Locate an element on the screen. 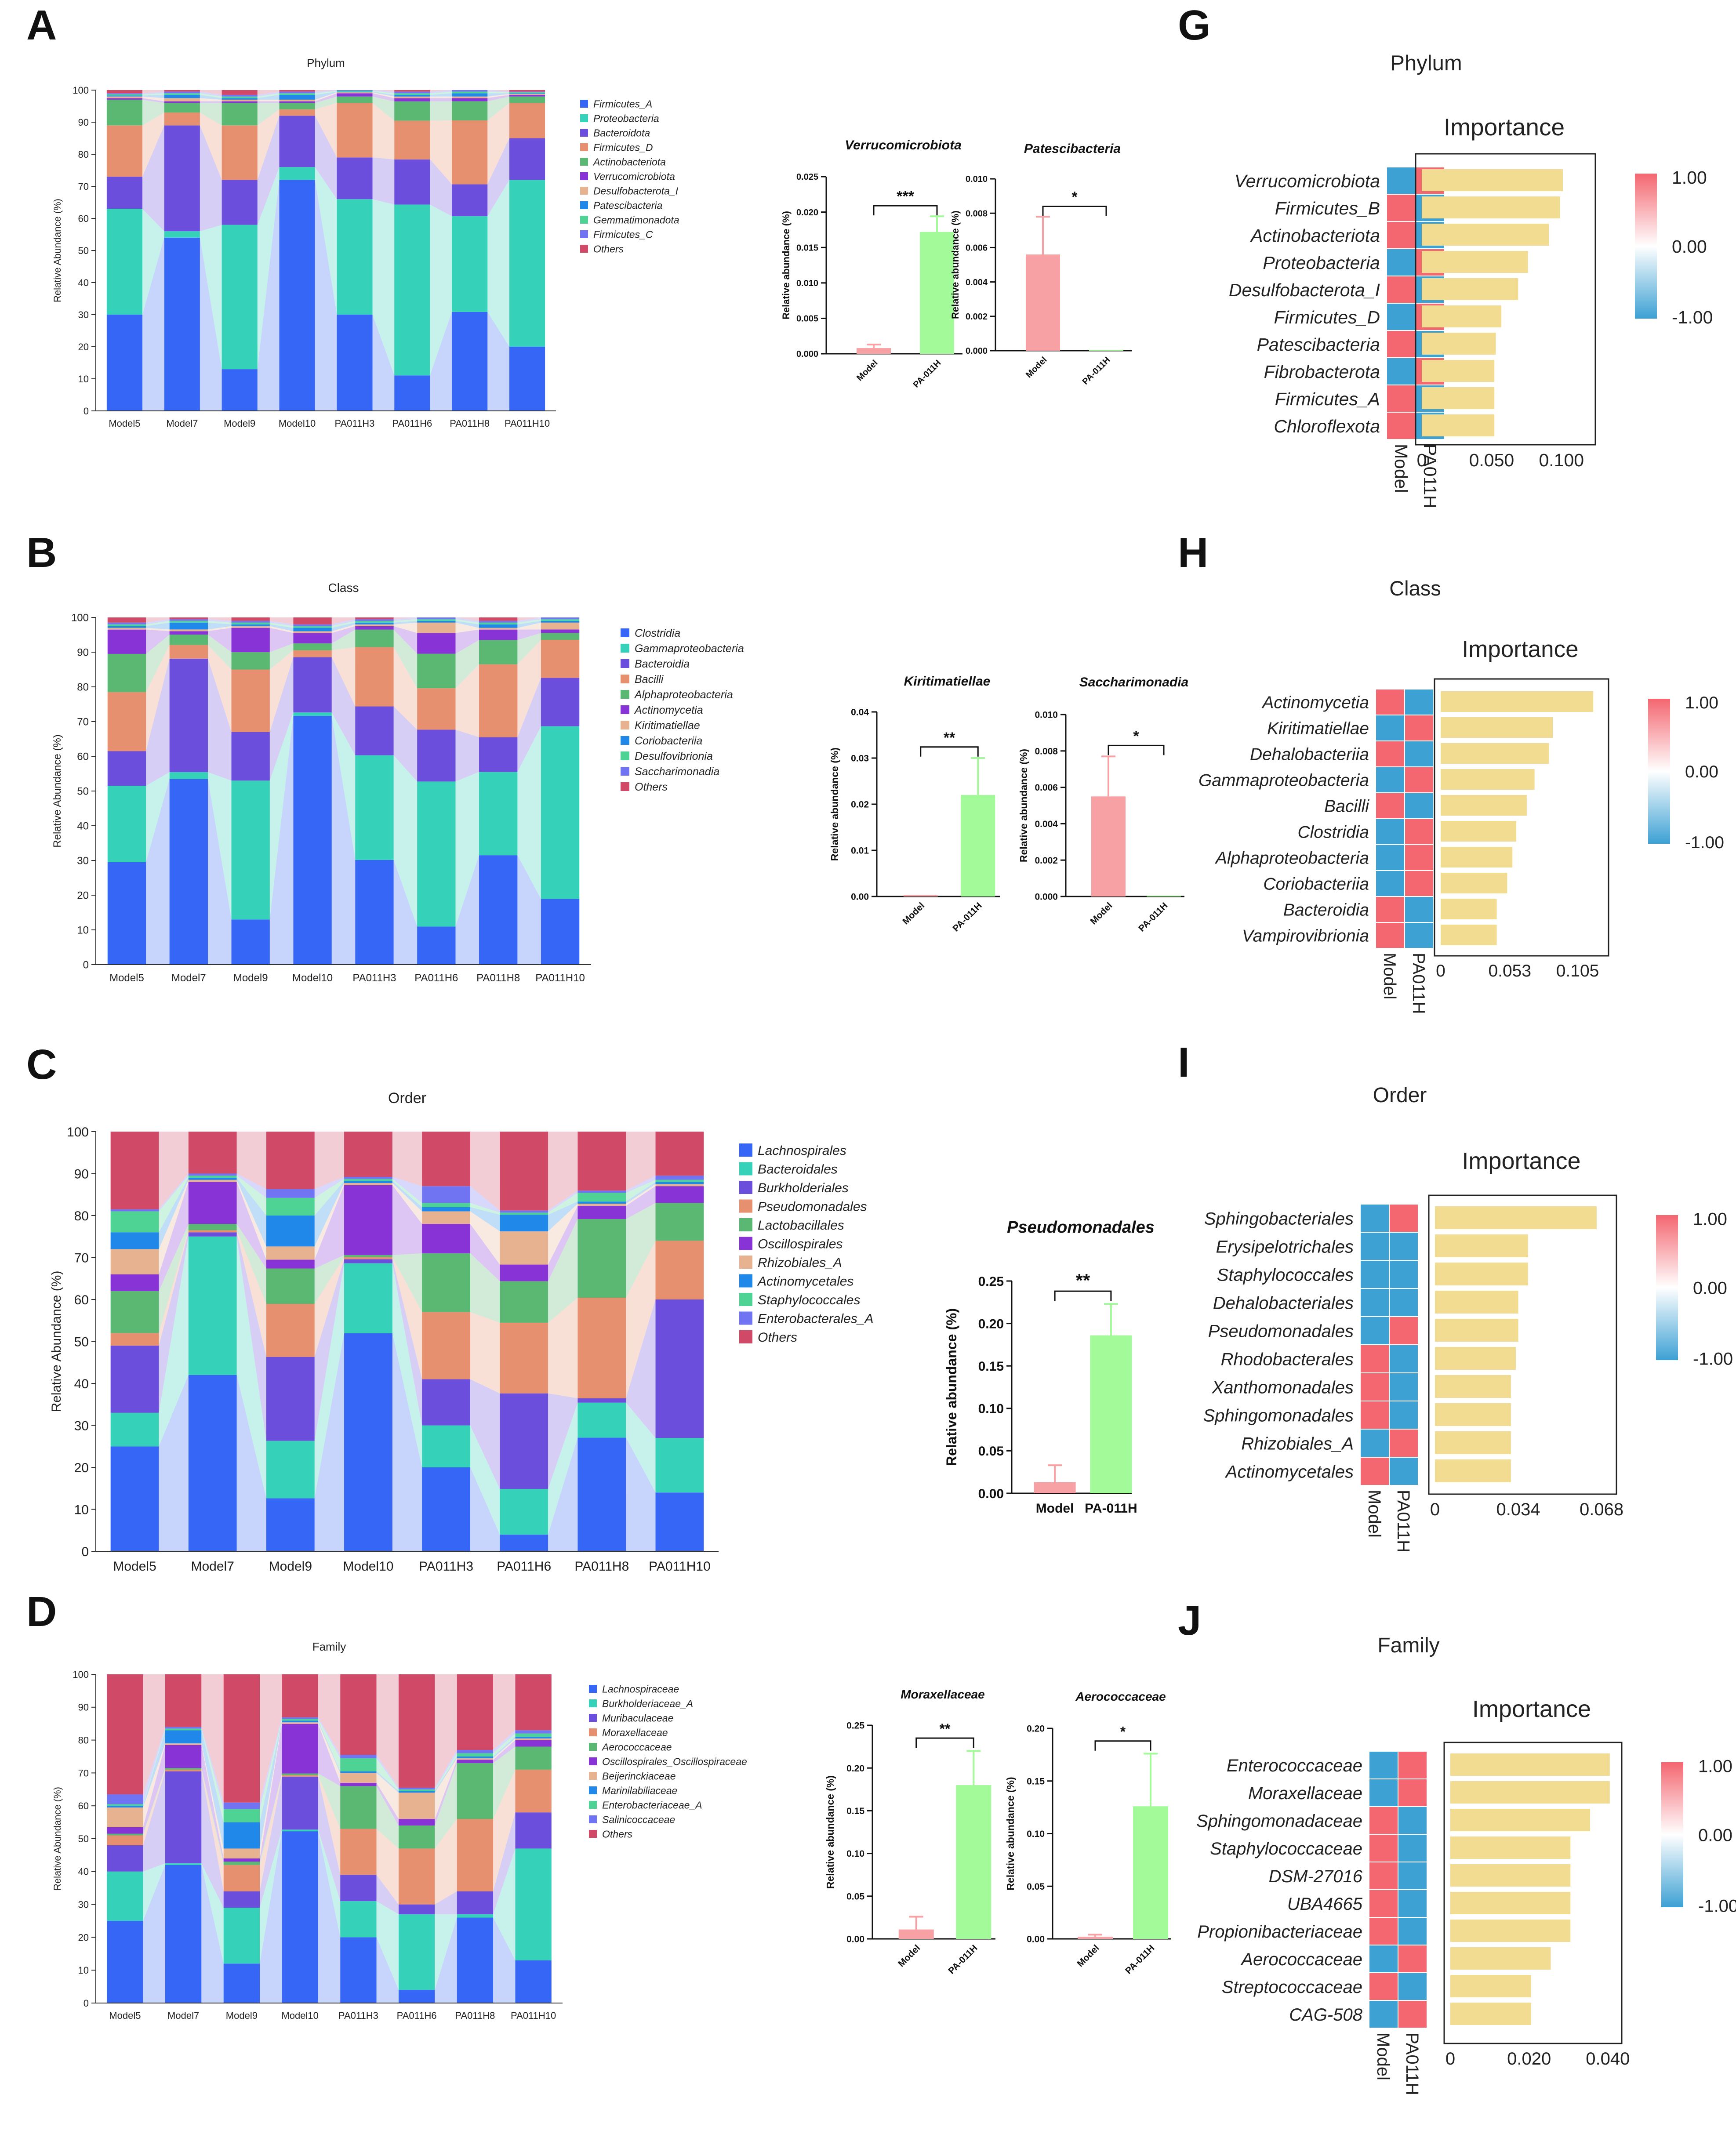 The image size is (1736, 2134). x-tick-label: PA011H6 is located at coordinates (524, 1566).